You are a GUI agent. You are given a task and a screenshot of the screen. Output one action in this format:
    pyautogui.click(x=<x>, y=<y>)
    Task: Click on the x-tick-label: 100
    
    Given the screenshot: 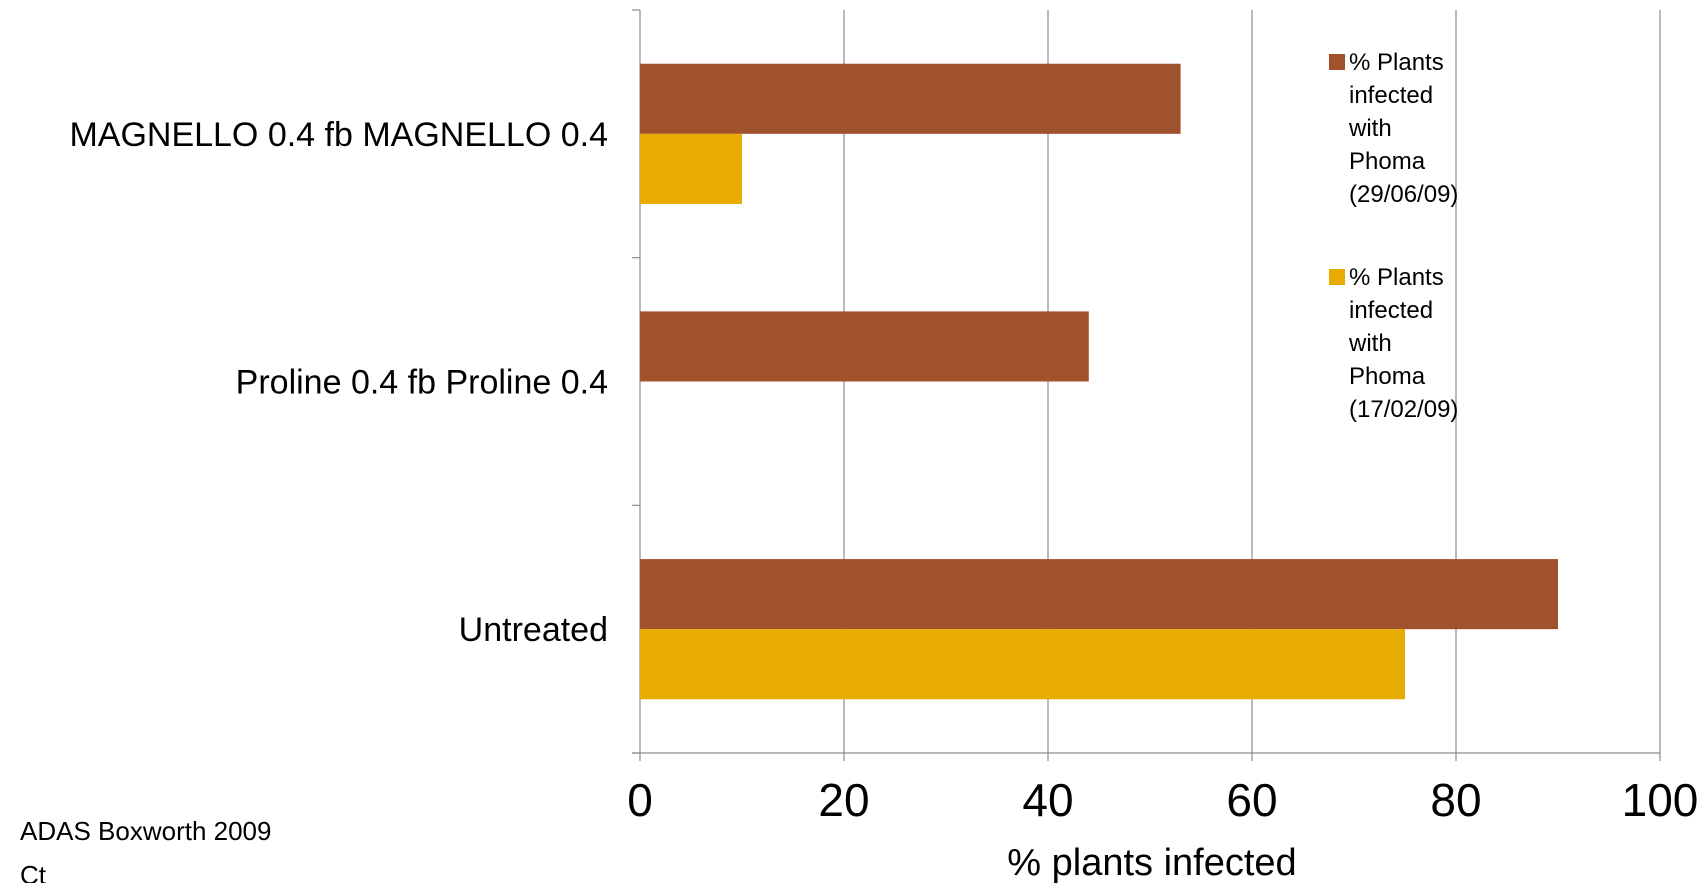 What is the action you would take?
    pyautogui.click(x=1660, y=800)
    